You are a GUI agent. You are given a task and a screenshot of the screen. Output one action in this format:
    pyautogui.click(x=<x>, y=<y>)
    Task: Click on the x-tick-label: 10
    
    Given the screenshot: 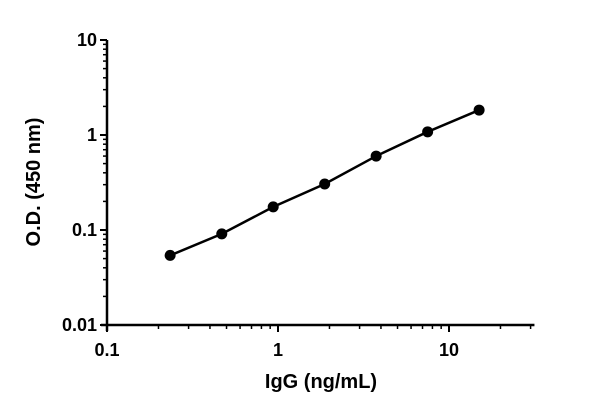 What is the action you would take?
    pyautogui.click(x=449, y=350)
    